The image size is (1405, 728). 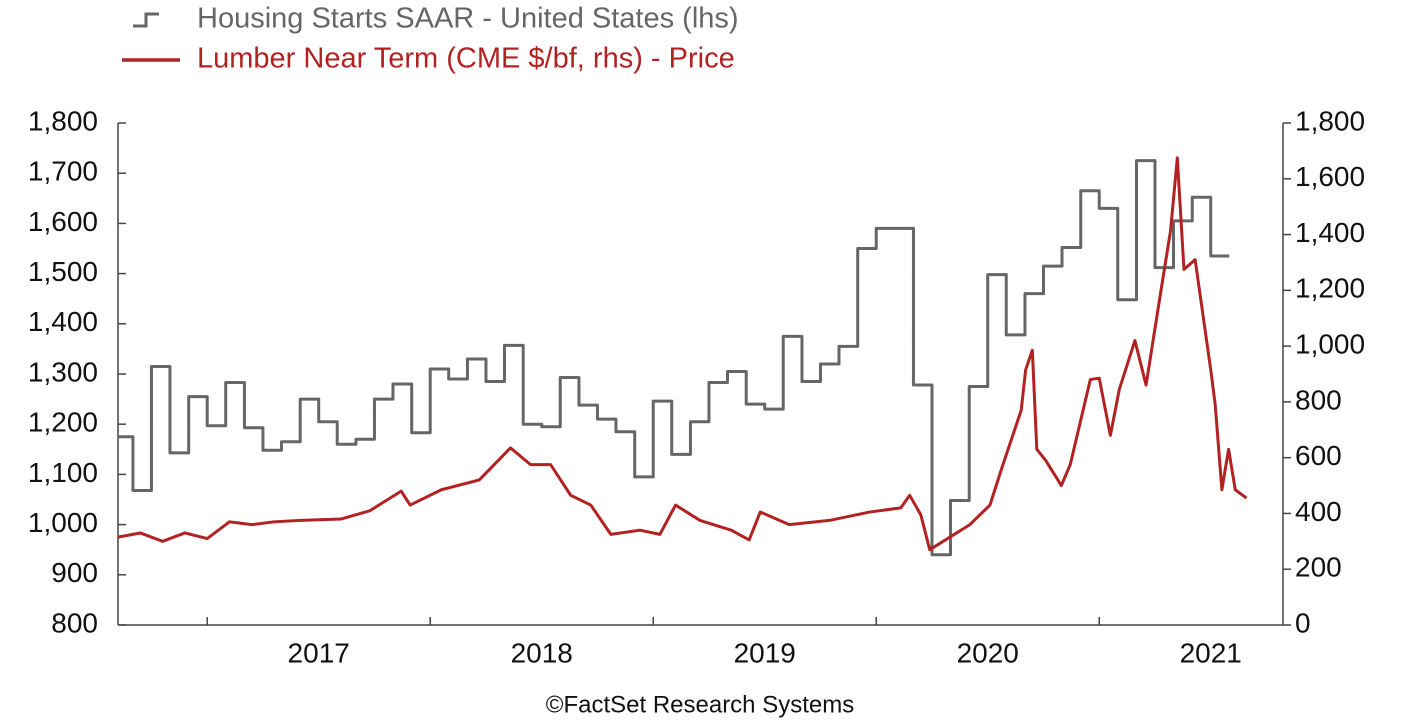 I want to click on y-tick-label: 800, so click(x=74, y=622).